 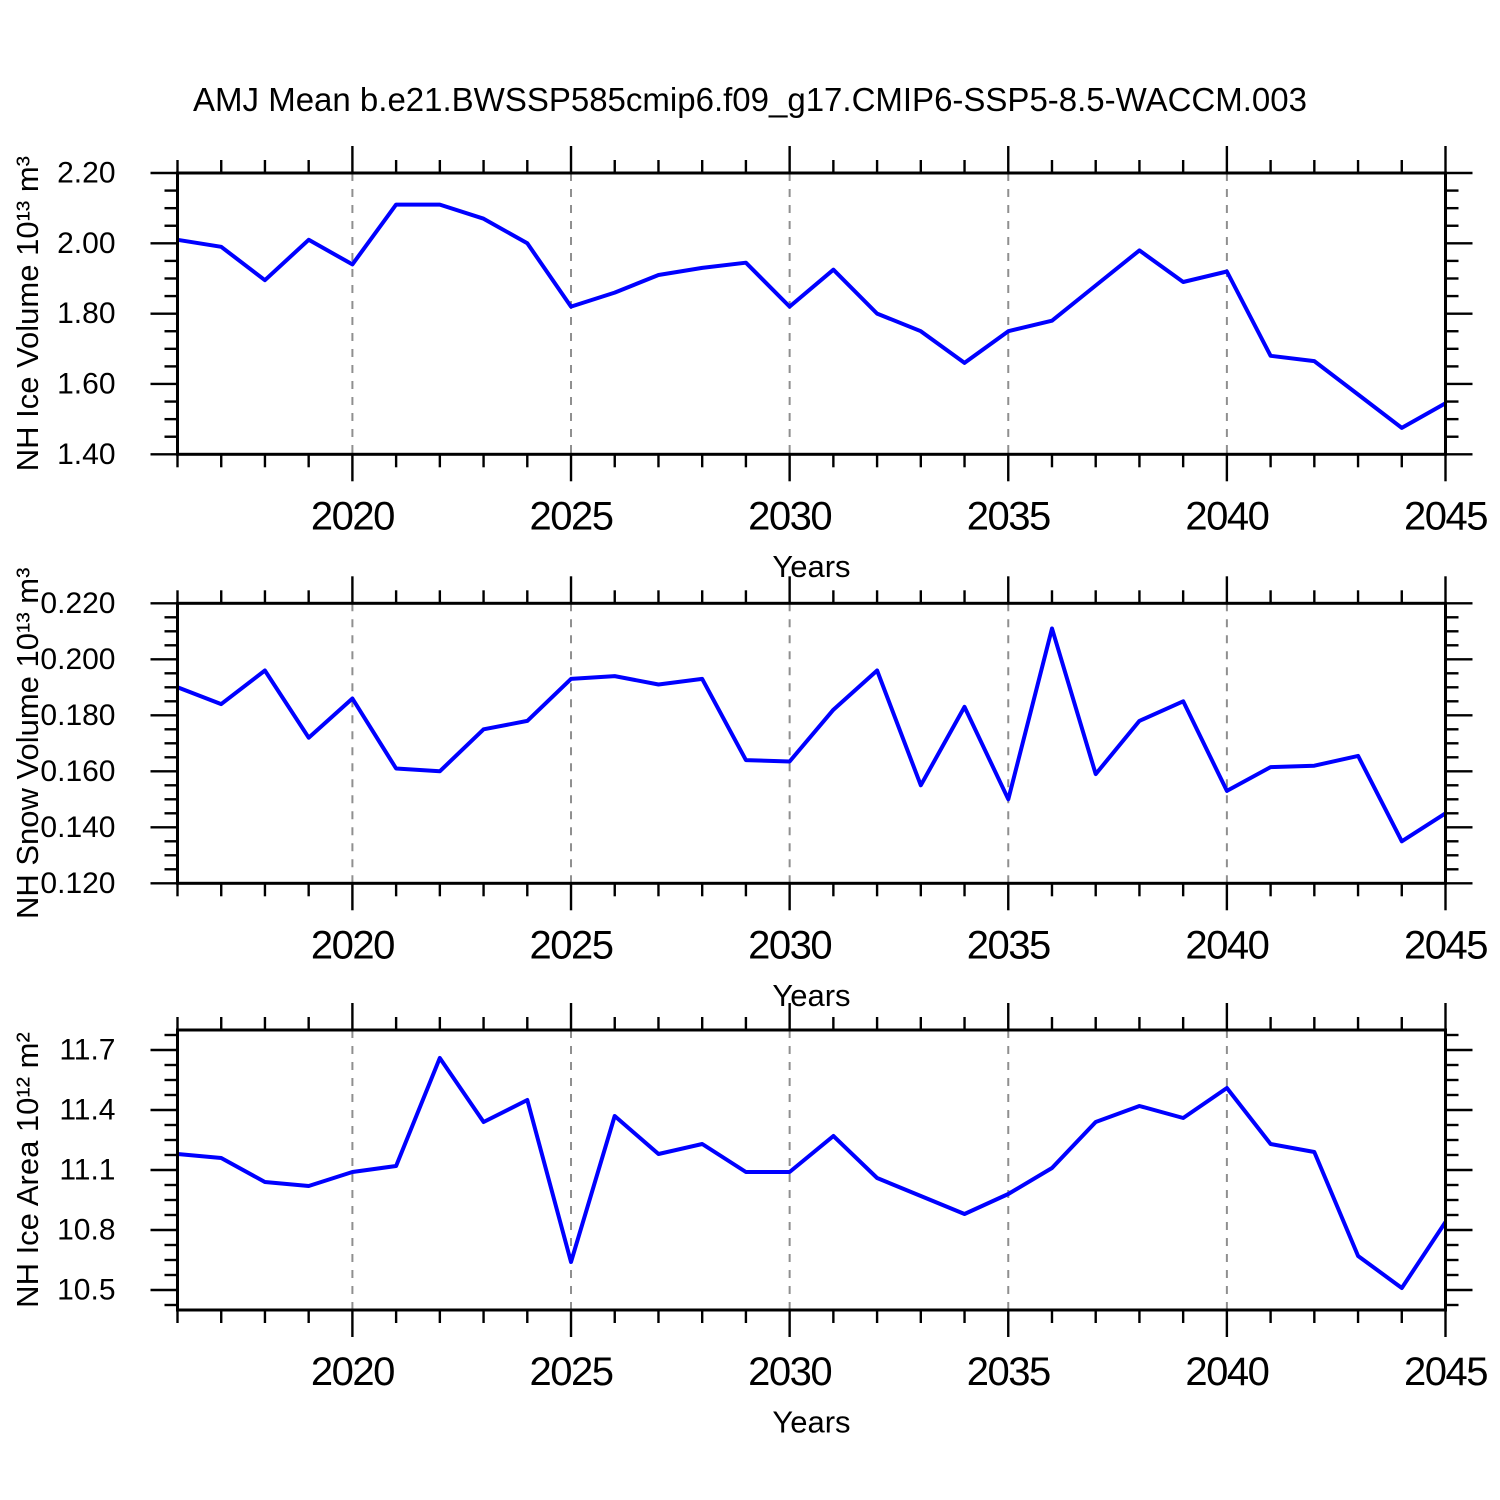 What do you see at coordinates (27, 313) in the screenshot?
I see `y-axis-title: NH Ice Volume 10¹³ m³` at bounding box center [27, 313].